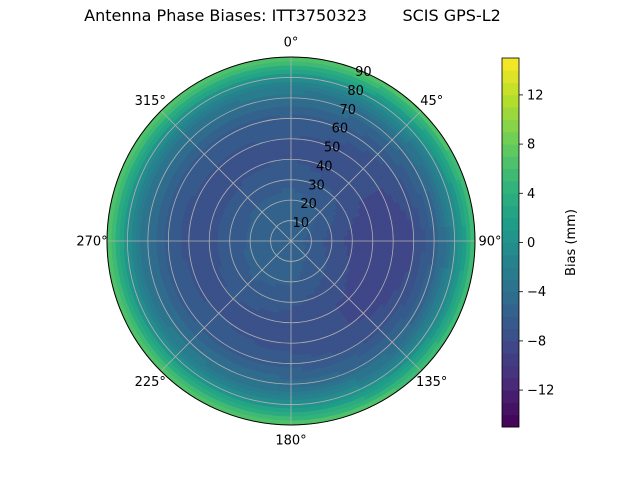  I want to click on angular-tick-label: 90°, so click(489, 242).